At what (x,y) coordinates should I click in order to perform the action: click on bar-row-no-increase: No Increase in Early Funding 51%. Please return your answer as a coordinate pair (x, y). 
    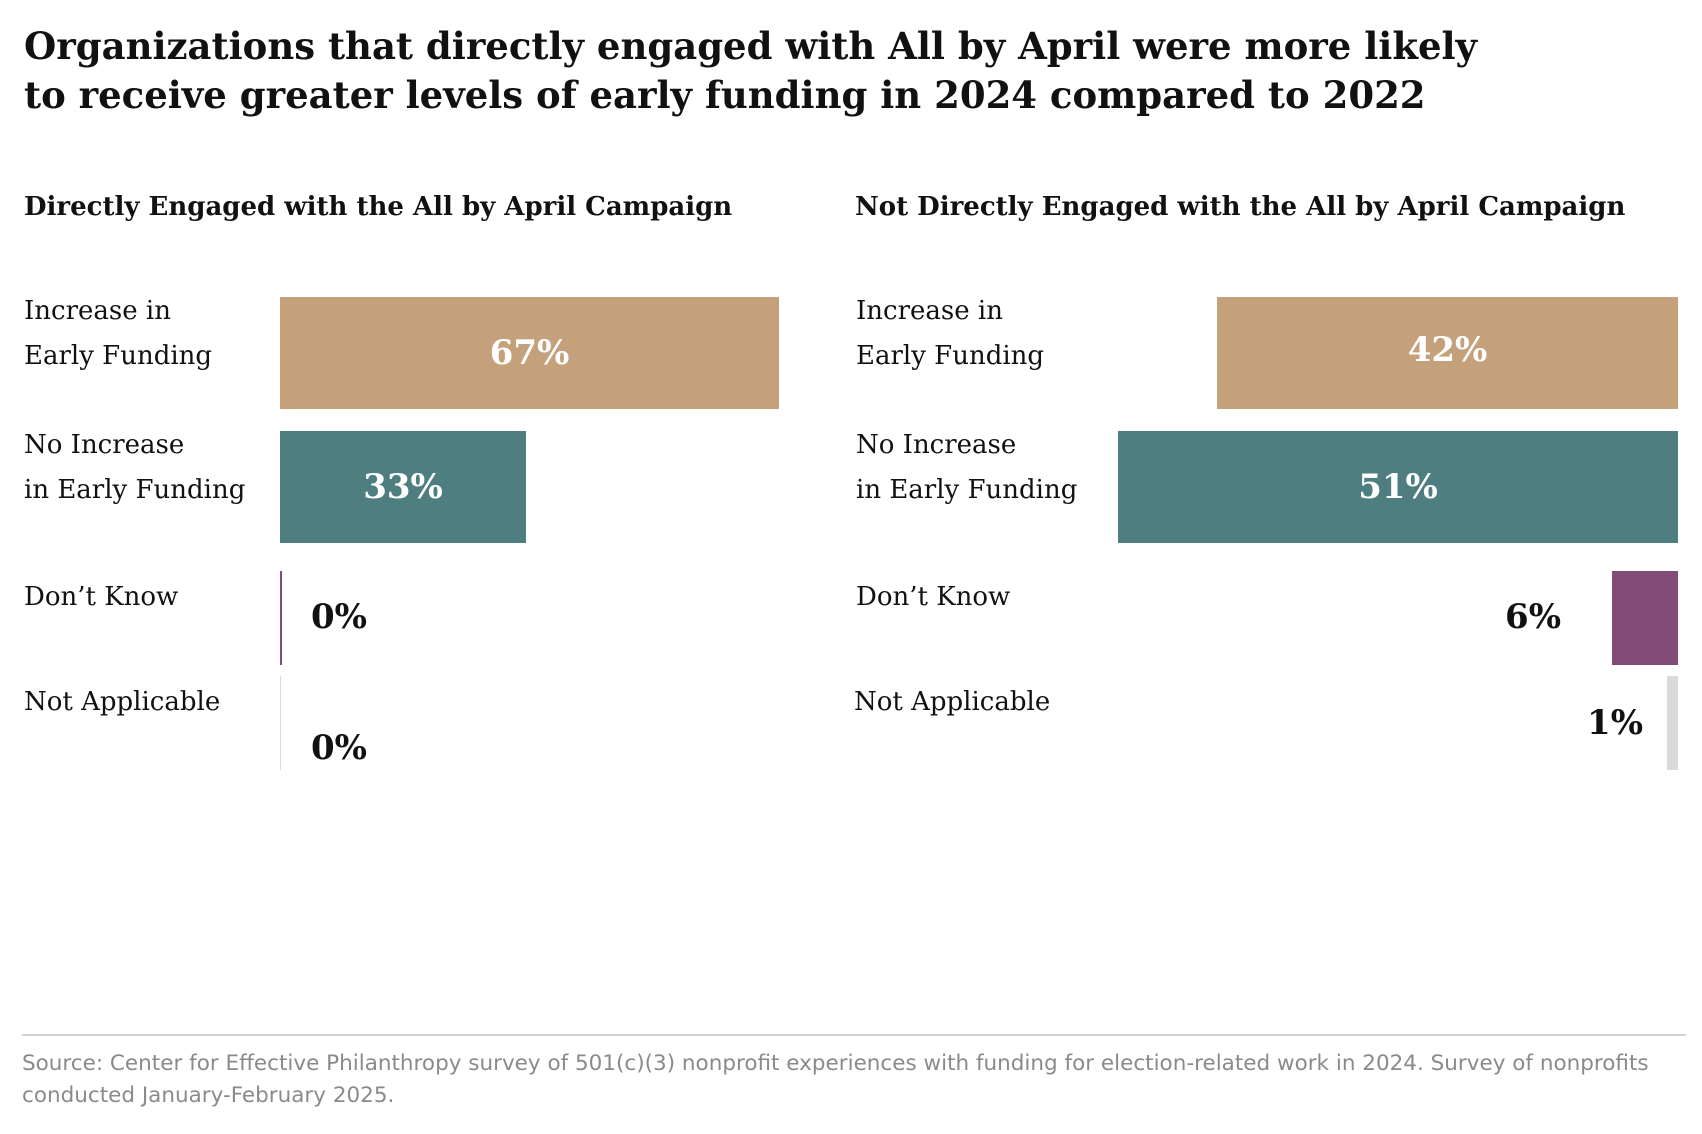
    Looking at the image, I should click on (1255, 486).